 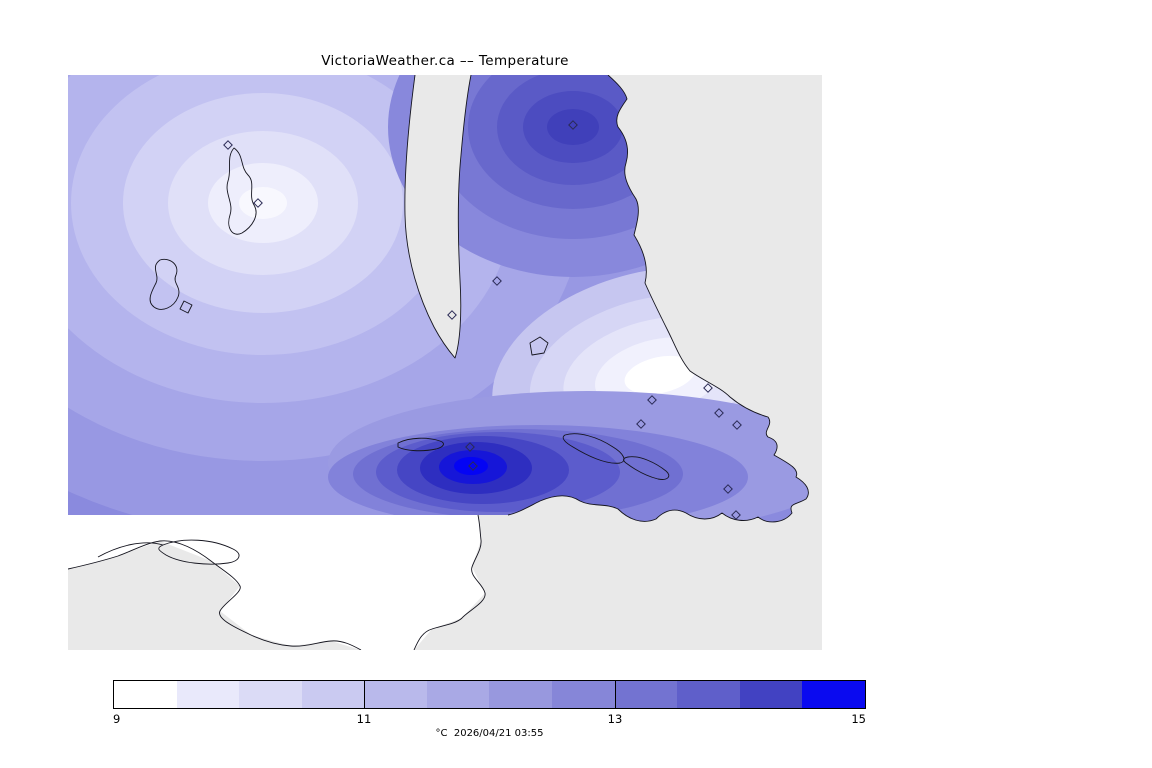 I want to click on coastline-lagoon, so click(x=199, y=552).